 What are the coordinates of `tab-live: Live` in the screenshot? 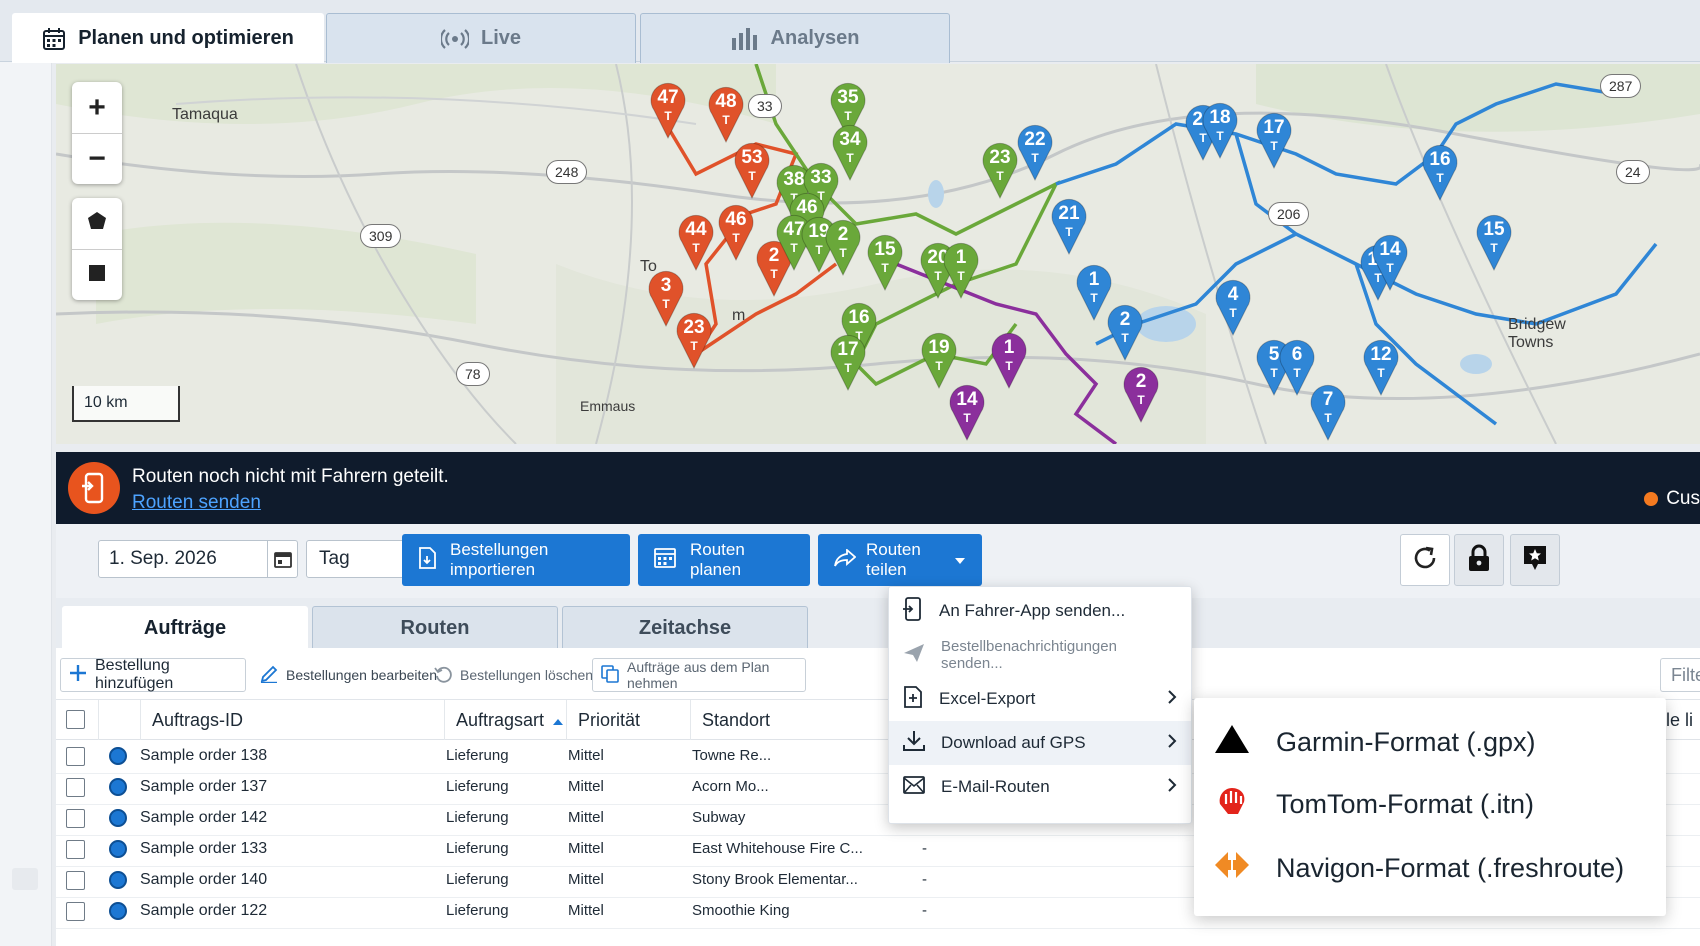 It's located at (481, 38).